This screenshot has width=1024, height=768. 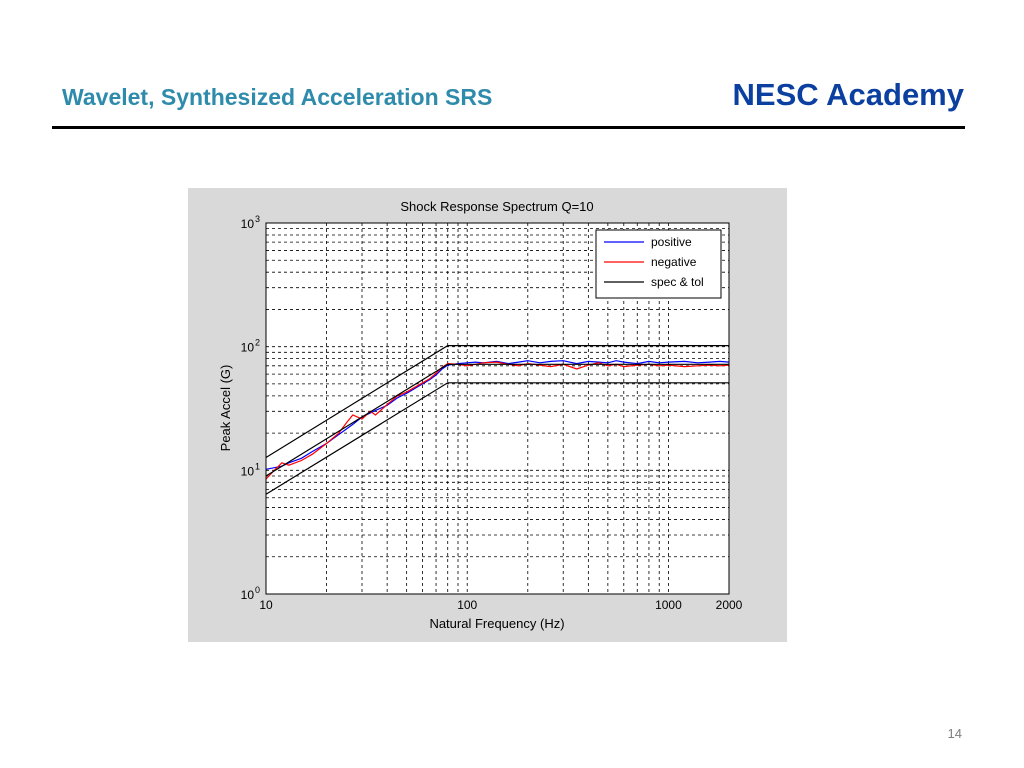 I want to click on x-tick-labels: 10 100 1000 2000, so click(x=500, y=605).